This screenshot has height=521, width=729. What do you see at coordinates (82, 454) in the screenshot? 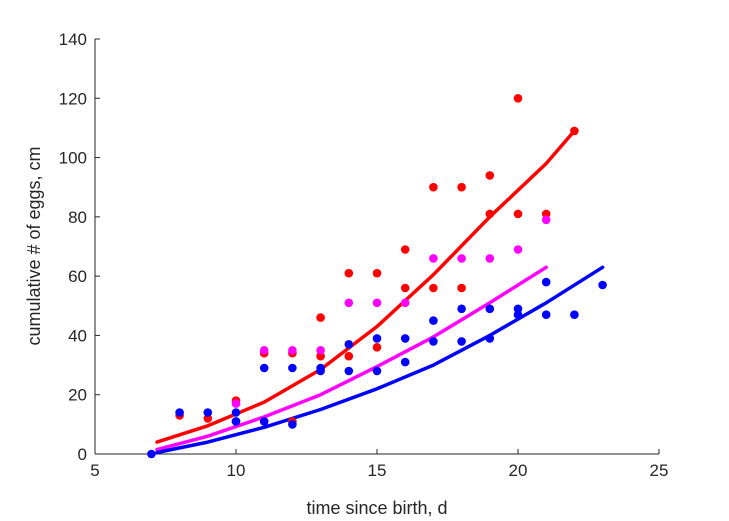
I see `y-tick-label: 0` at bounding box center [82, 454].